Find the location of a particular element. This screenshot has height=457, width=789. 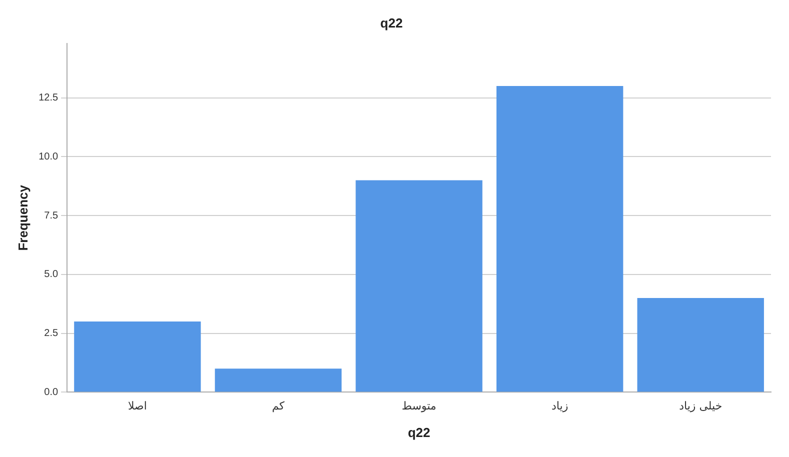

y-tick-label: 10.0 is located at coordinates (48, 156).